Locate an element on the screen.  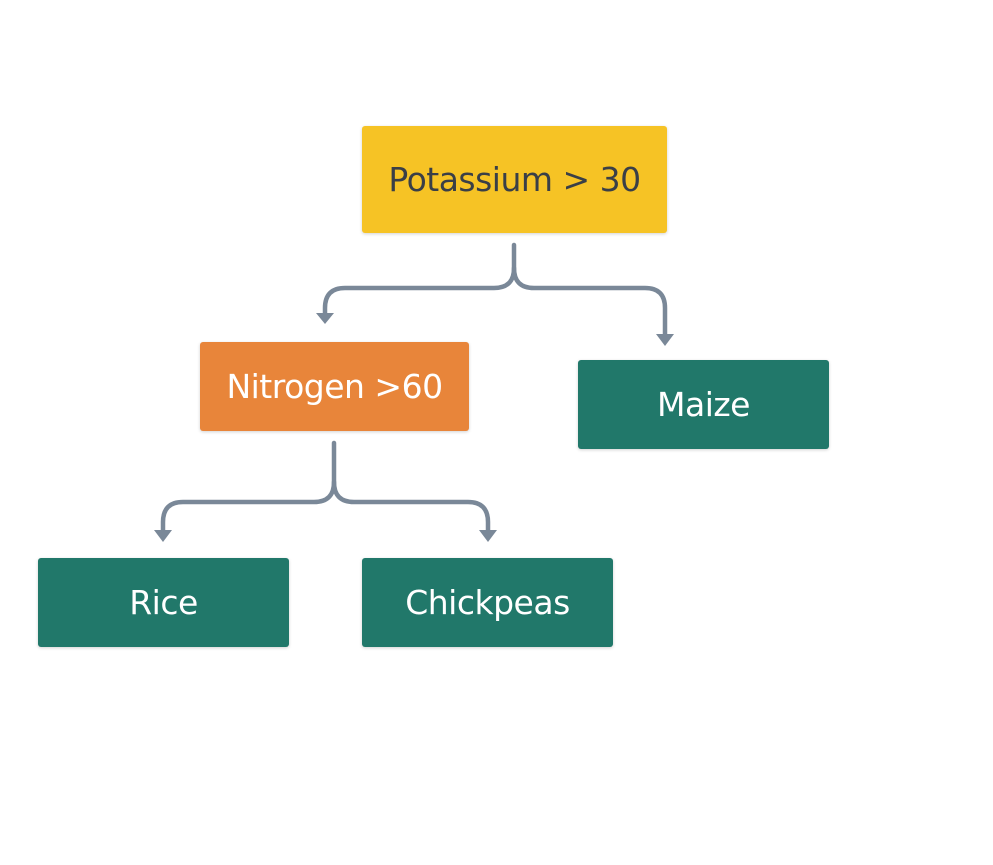
leaf-node-rice: Rice is located at coordinates (163, 602).